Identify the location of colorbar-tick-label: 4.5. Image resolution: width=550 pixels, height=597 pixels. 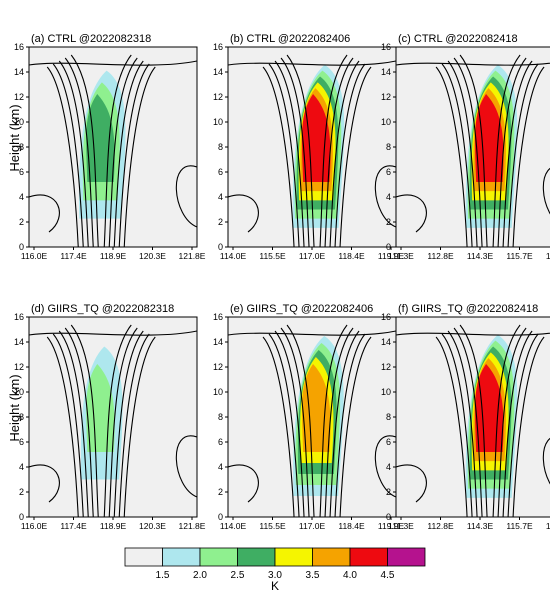
(388, 575).